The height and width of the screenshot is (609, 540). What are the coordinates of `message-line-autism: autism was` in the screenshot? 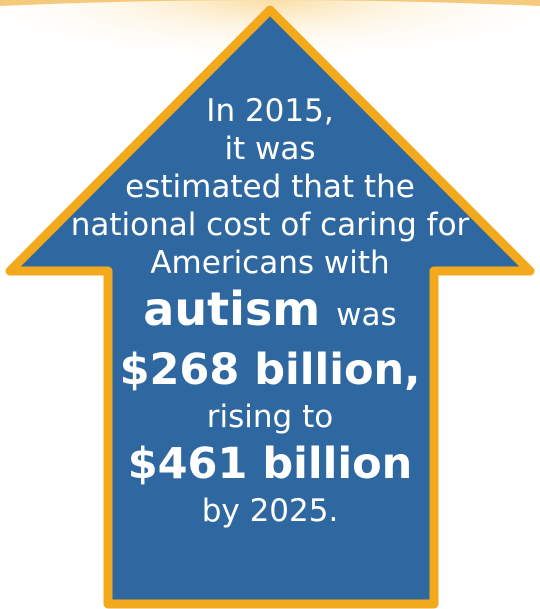 It's located at (270, 312).